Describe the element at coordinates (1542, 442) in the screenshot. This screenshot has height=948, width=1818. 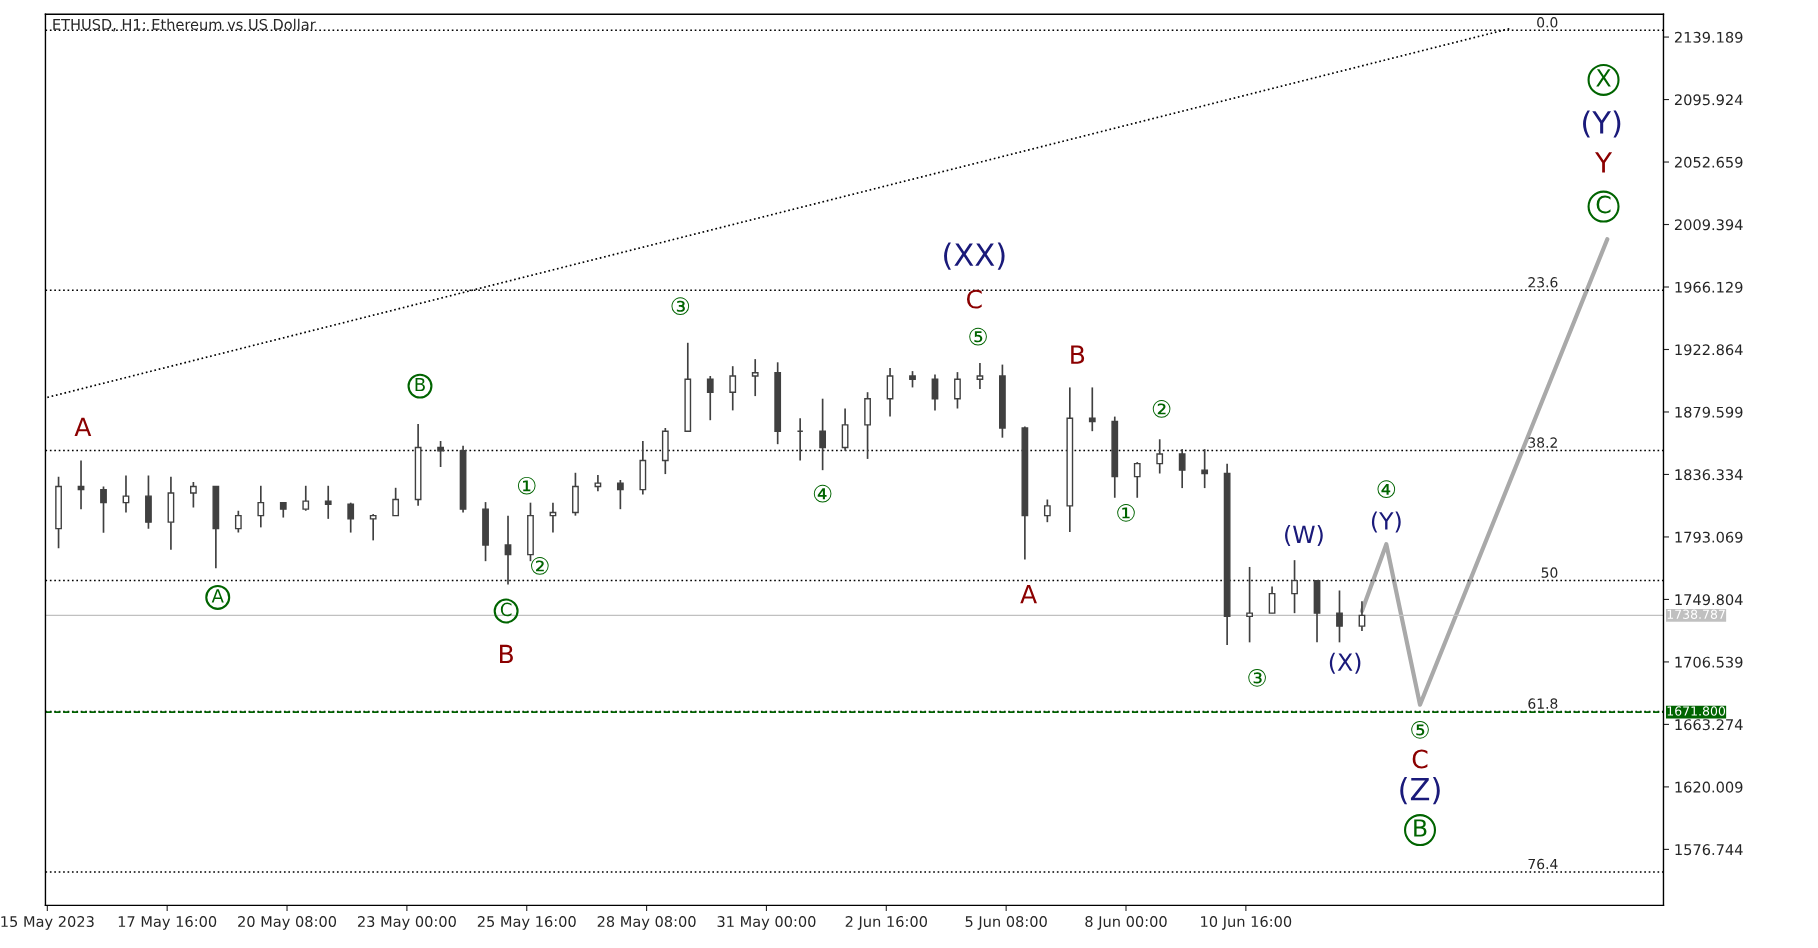
I see `annotation: 38.2` at that location.